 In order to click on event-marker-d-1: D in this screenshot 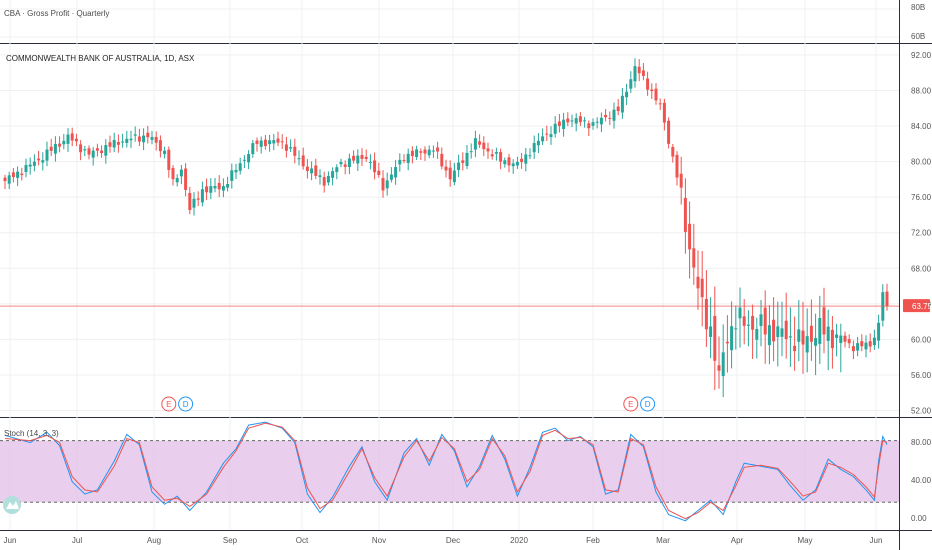, I will do `click(186, 404)`.